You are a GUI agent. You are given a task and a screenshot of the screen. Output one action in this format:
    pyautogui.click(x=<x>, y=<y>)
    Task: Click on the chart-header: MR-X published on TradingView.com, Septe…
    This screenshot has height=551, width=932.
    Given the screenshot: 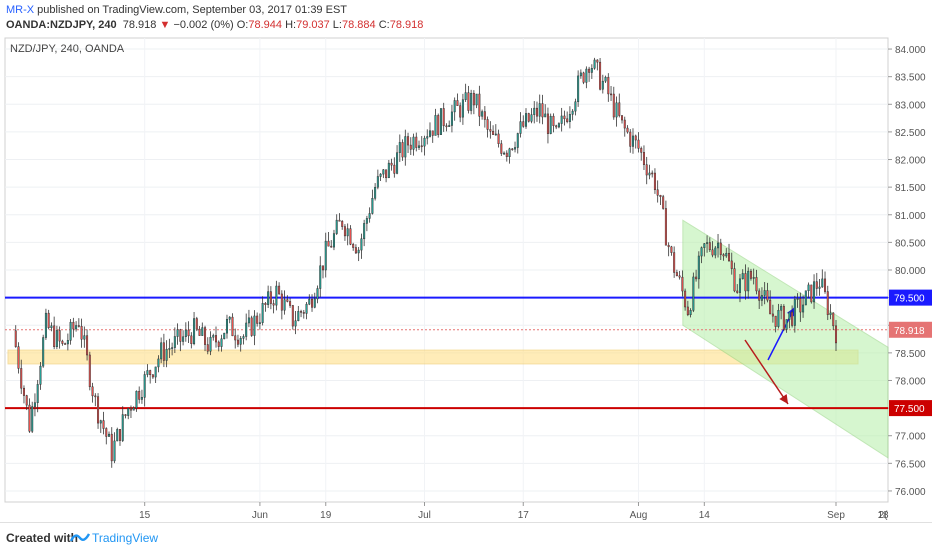 What is the action you would take?
    pyautogui.click(x=466, y=17)
    